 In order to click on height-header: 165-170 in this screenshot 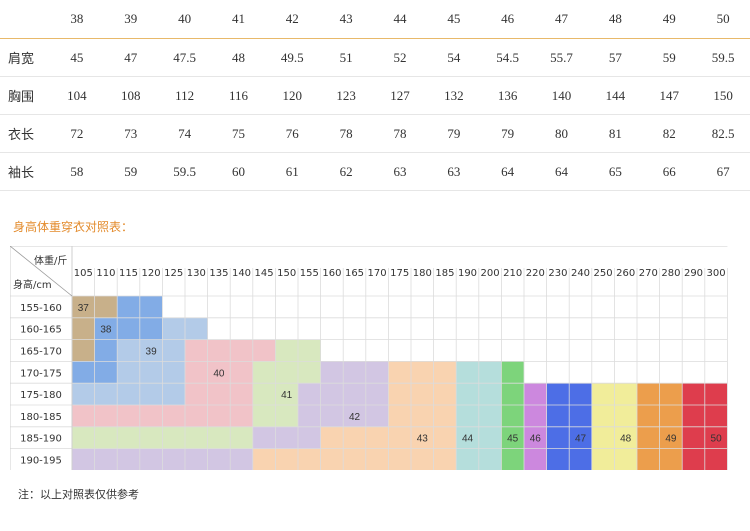, I will do `click(41, 352)`.